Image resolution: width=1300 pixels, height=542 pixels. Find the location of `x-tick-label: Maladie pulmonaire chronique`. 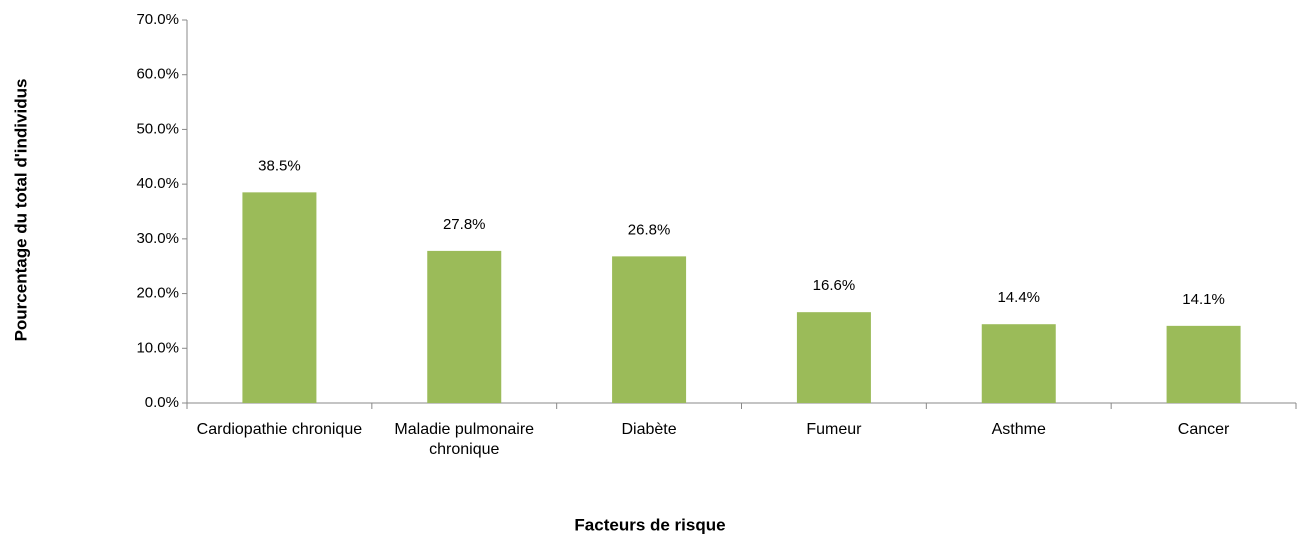

x-tick-label: Maladie pulmonaire chronique is located at coordinates (464, 439).